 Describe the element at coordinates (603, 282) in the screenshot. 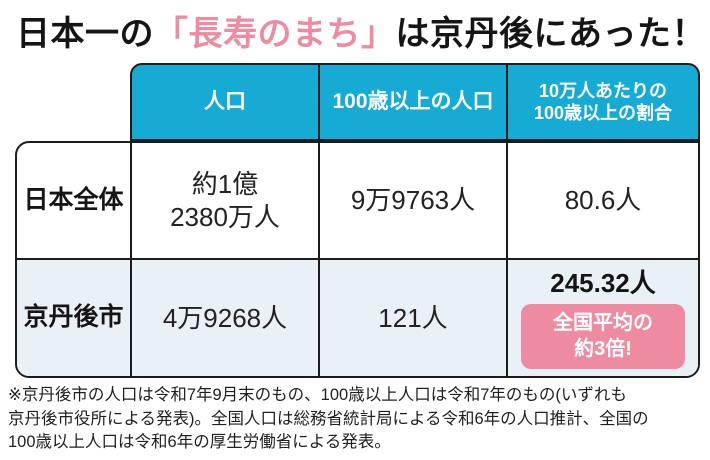

I see `kyotango-ratio-value: 245.32人` at that location.